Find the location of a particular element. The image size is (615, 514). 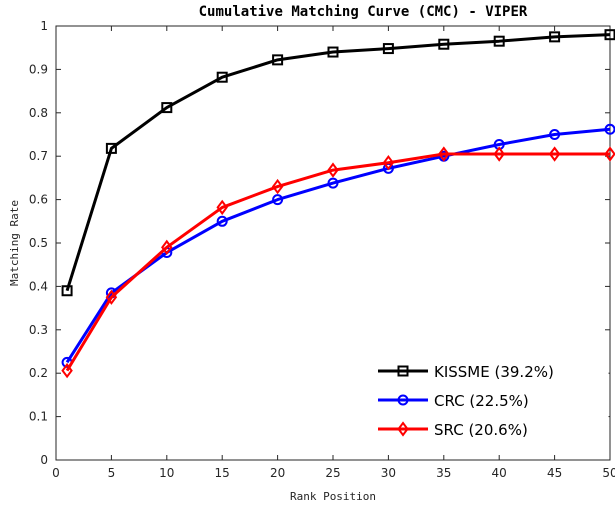

legend-label: CRC (22.5%) is located at coordinates (481, 401).